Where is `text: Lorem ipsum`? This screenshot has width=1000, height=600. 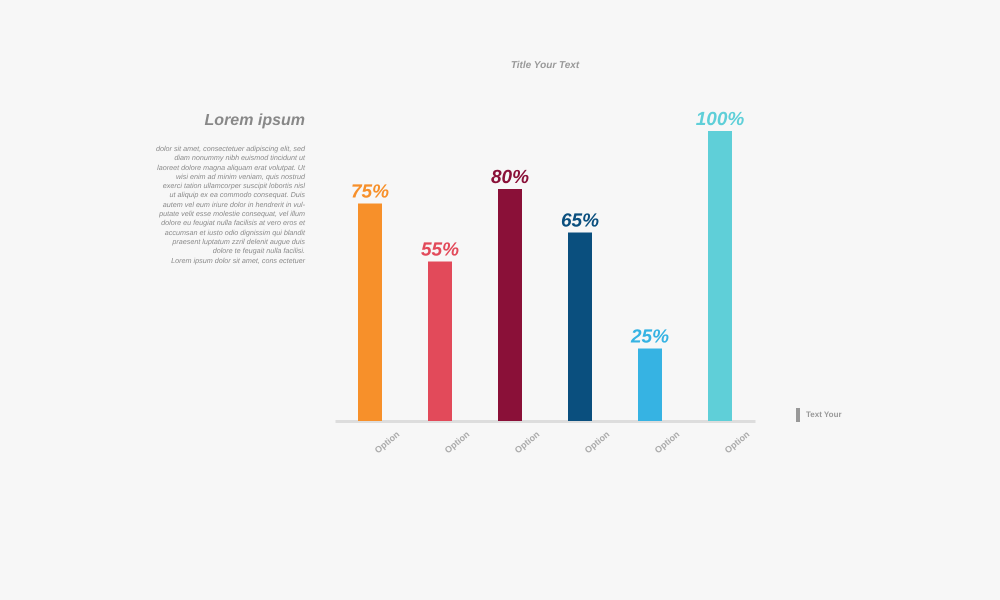
text: Lorem ipsum is located at coordinates (254, 121).